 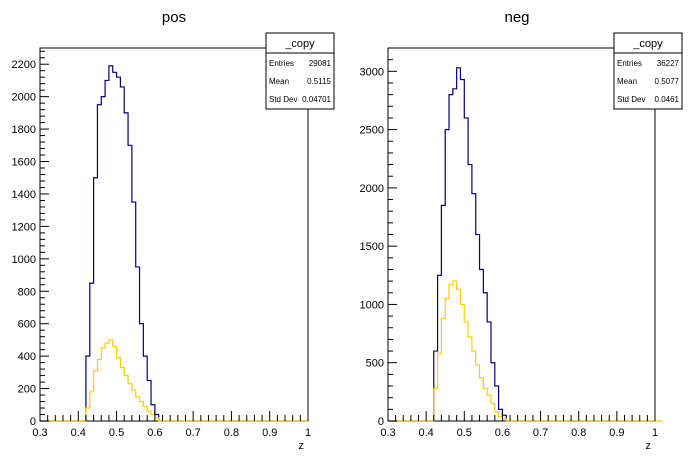 What do you see at coordinates (24, 130) in the screenshot?
I see `y-tick-label: 1800` at bounding box center [24, 130].